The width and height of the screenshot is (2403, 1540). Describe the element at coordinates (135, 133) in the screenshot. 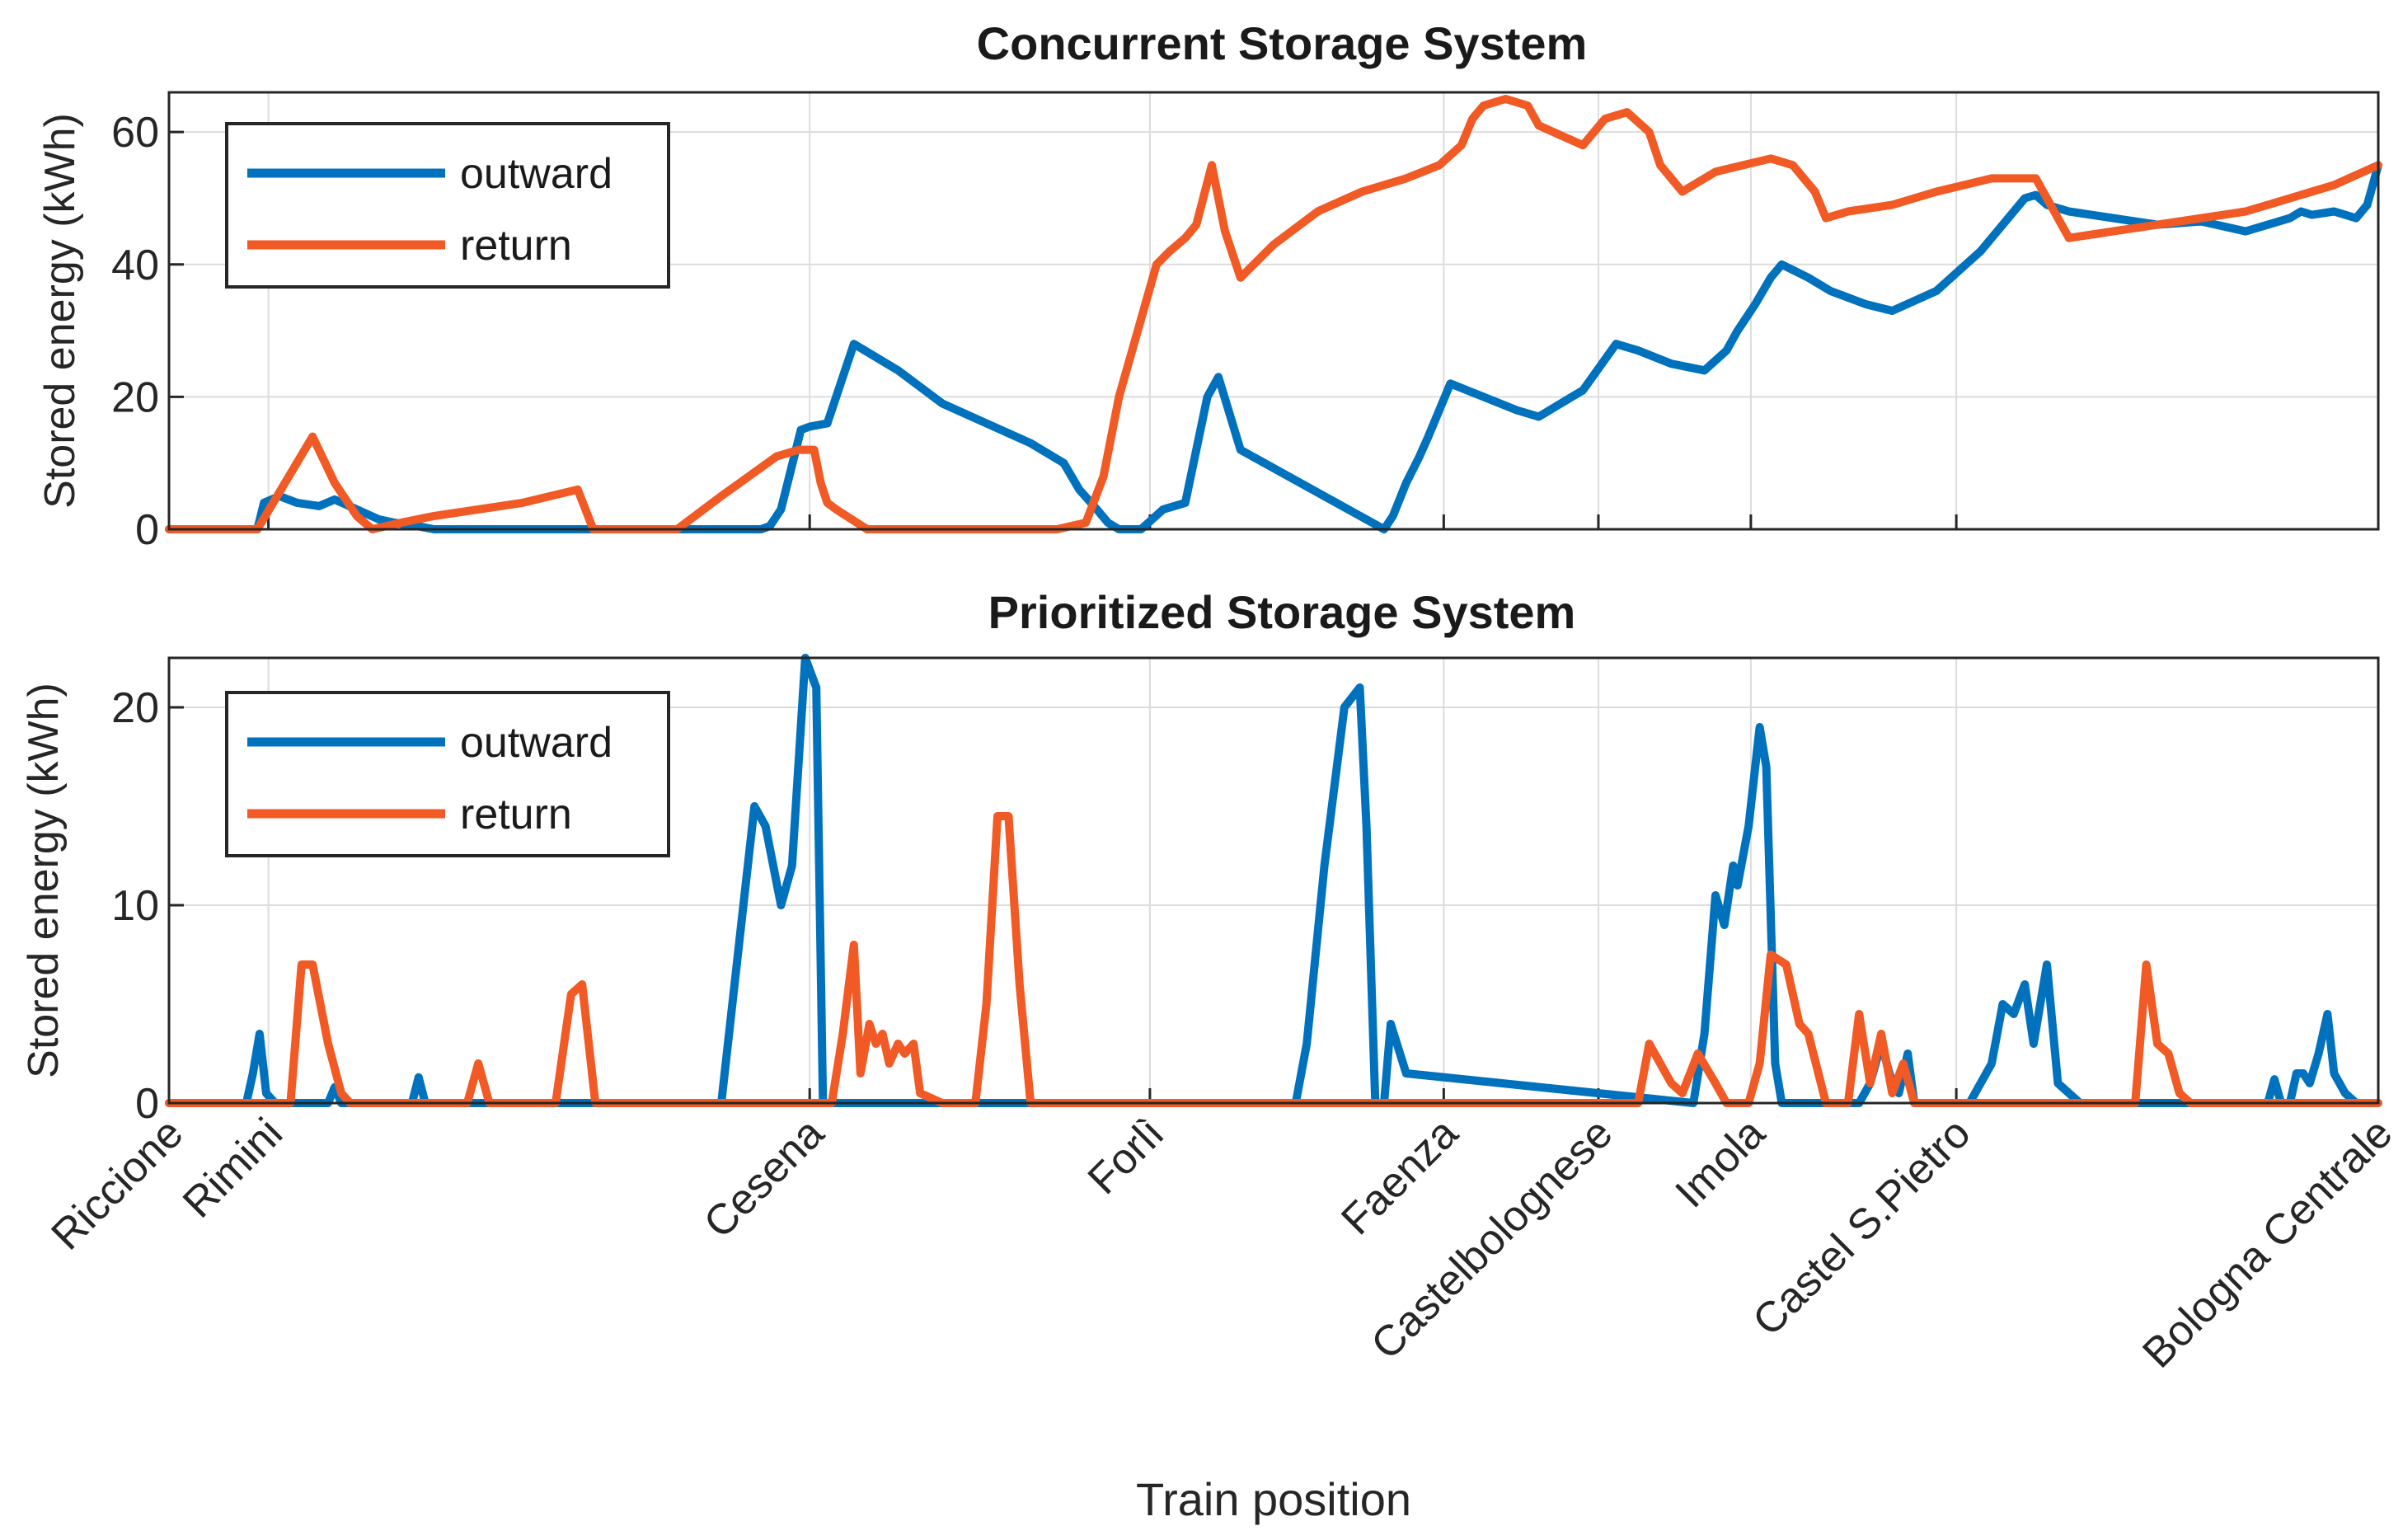

I see `y-tick-label: 60` at that location.